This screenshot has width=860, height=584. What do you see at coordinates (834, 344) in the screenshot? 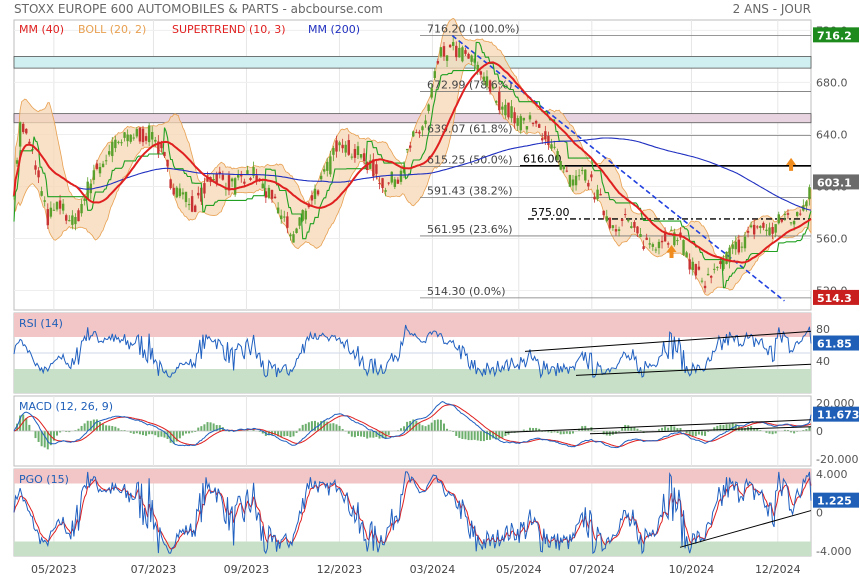
I see `rsi-value-tag-label: 61.85` at bounding box center [834, 344].